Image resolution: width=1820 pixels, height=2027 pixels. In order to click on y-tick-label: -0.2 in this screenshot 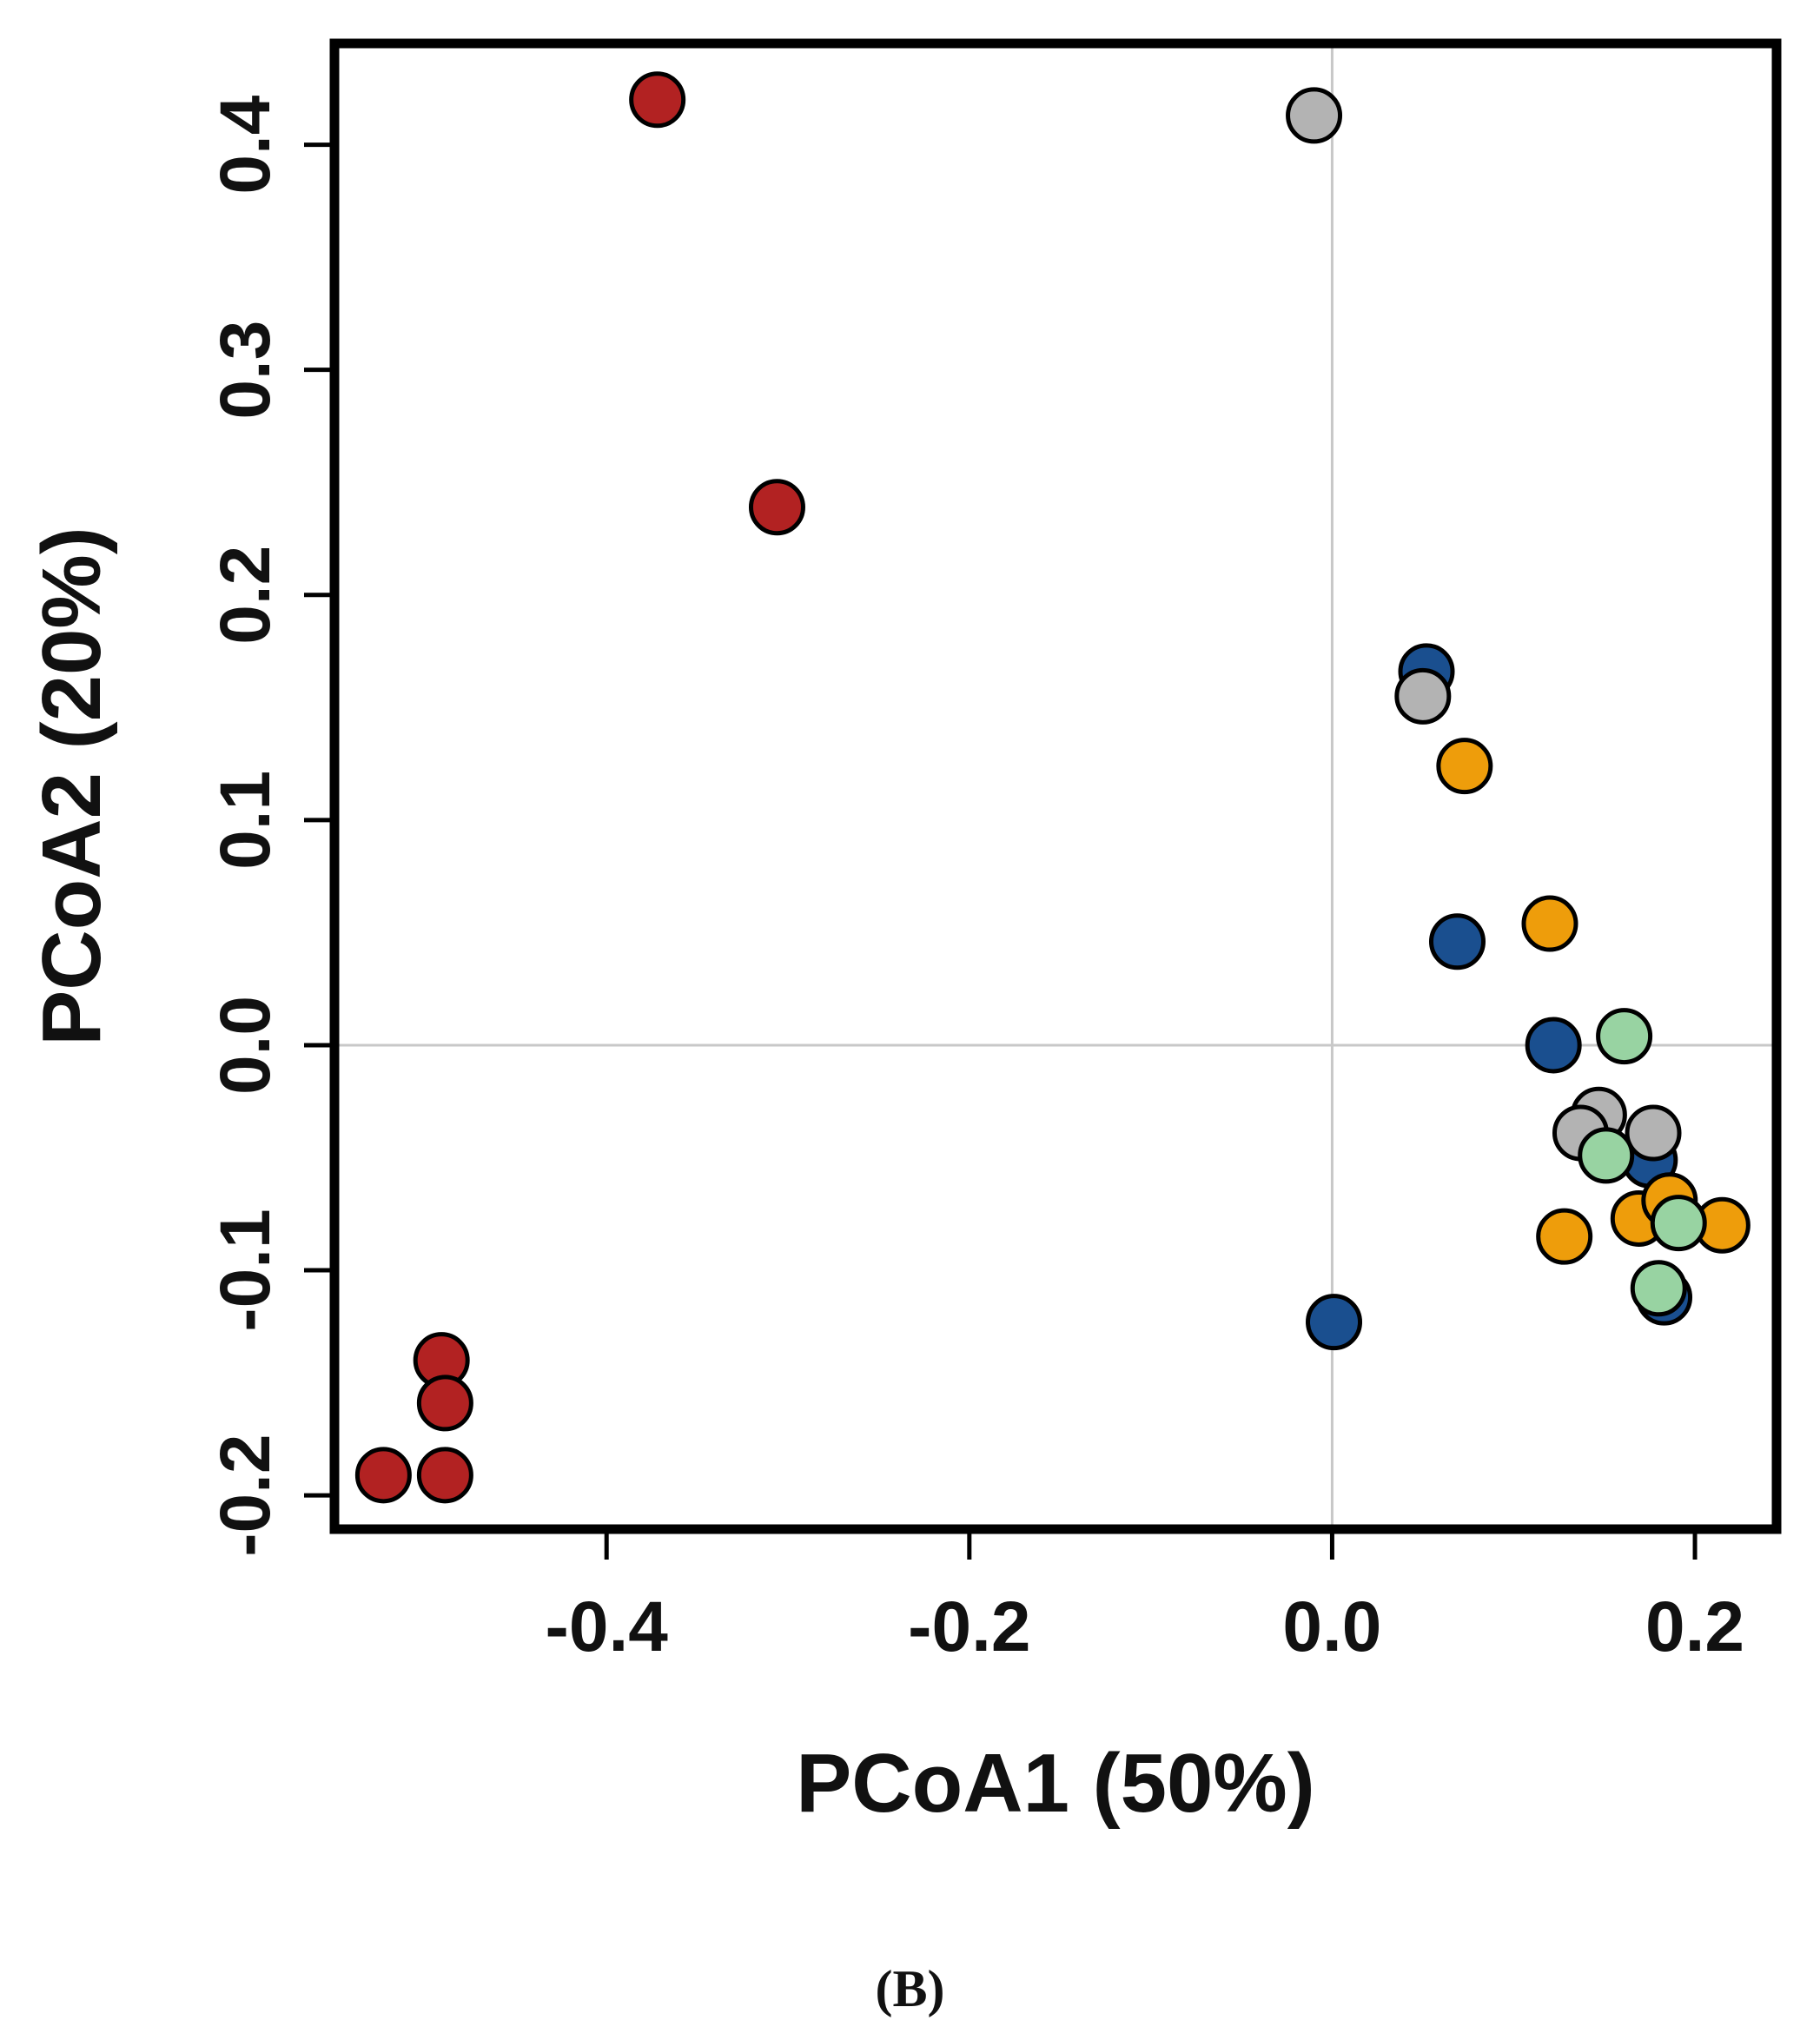, I will do `click(245, 1495)`.